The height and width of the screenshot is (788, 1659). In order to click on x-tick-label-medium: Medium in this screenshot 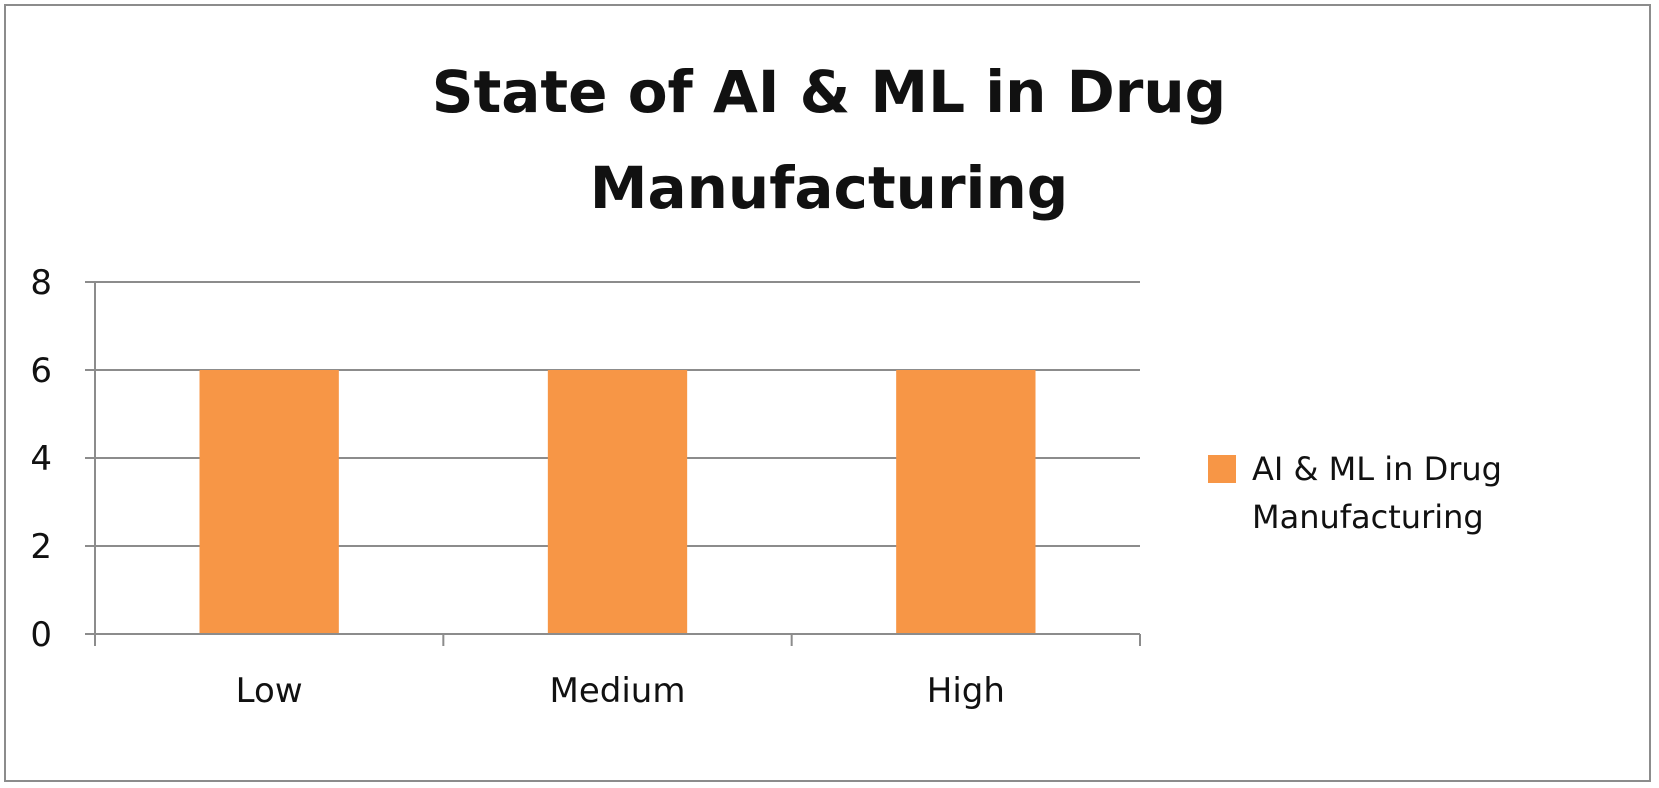, I will do `click(618, 691)`.